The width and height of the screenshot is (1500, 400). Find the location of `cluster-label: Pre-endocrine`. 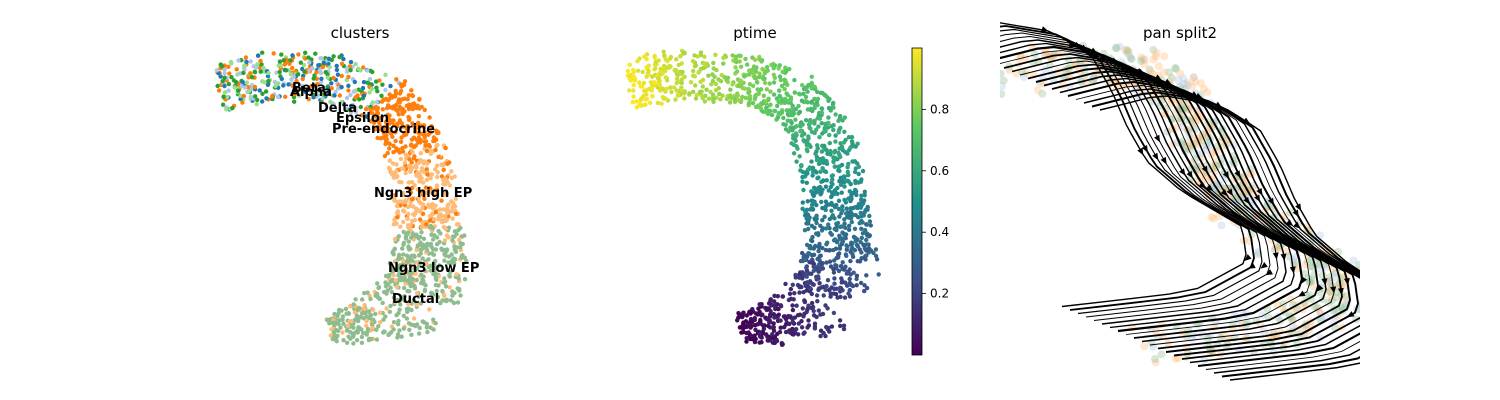

cluster-label: Pre-endocrine is located at coordinates (383, 129).